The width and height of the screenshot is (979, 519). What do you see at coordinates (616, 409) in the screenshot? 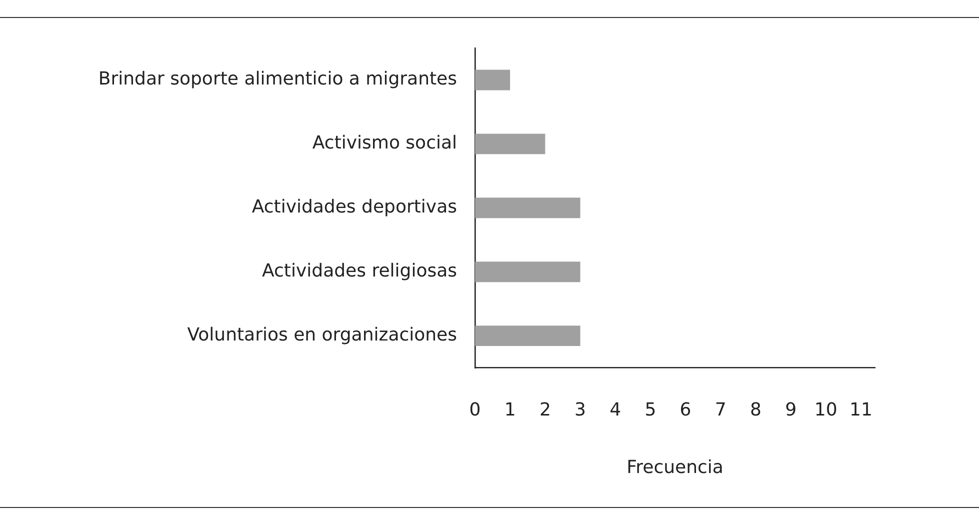
I see `x-tick-label: 4` at bounding box center [616, 409].